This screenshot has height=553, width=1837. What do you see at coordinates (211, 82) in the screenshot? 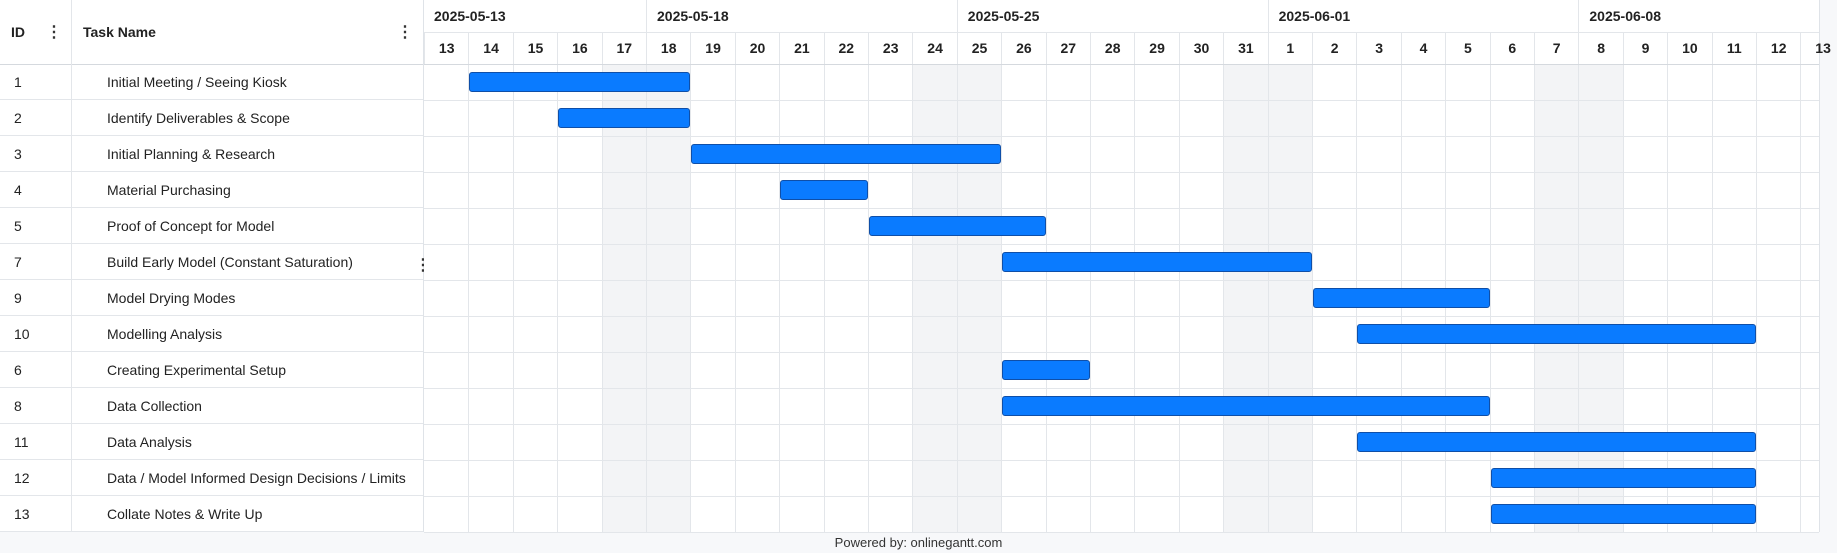
I see `task-row: 1 Initial Meeting / Seeing Kiosk` at bounding box center [211, 82].